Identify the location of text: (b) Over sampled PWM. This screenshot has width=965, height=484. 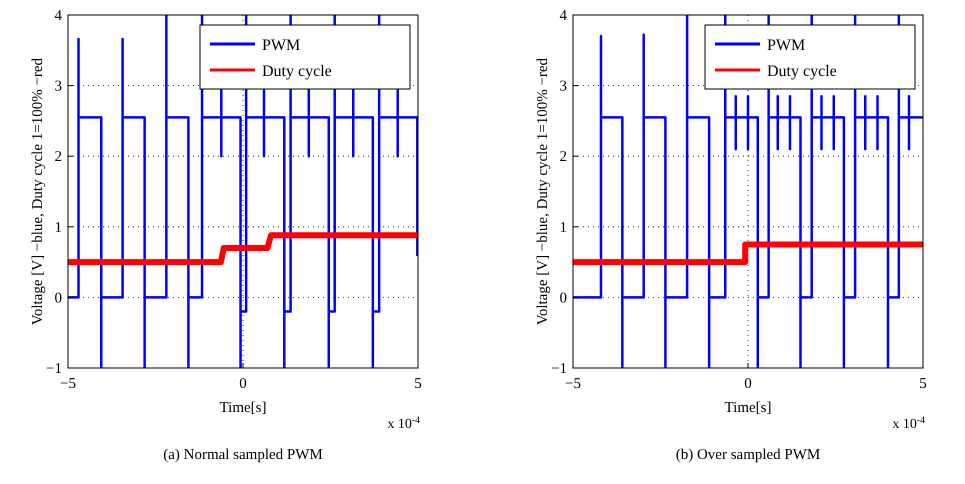
(748, 455).